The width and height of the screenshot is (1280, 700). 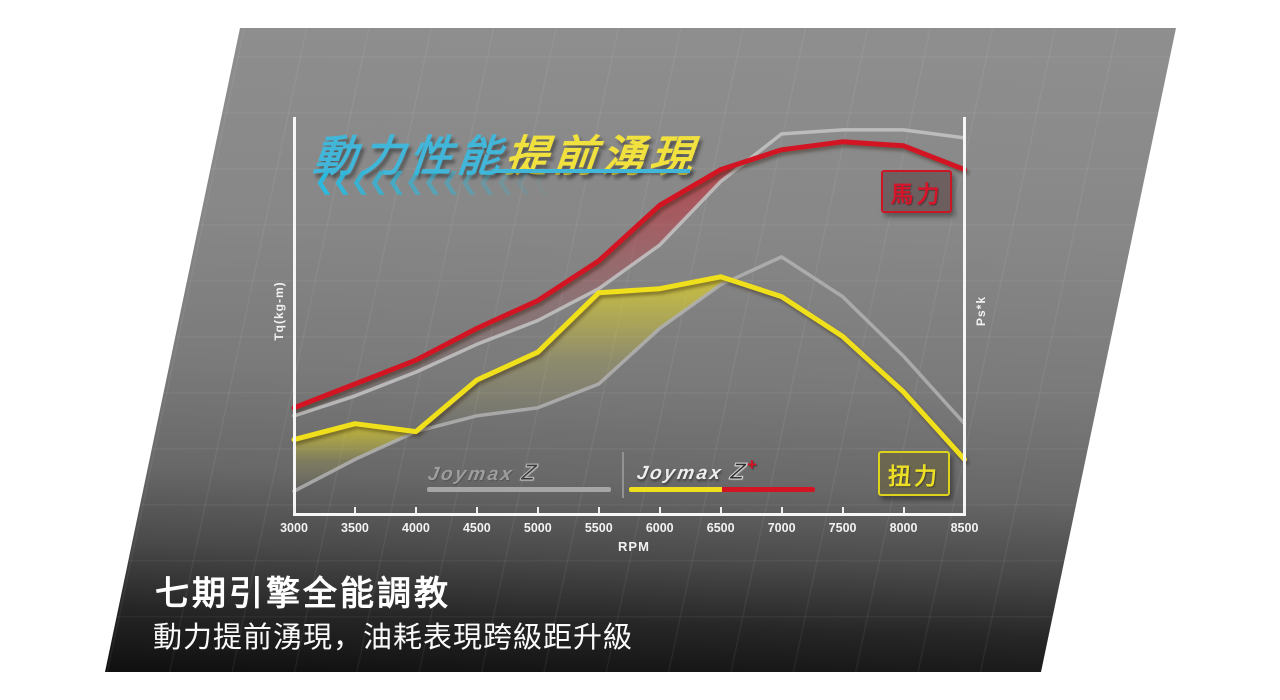 I want to click on x-tick-label: 3500, so click(x=355, y=528).